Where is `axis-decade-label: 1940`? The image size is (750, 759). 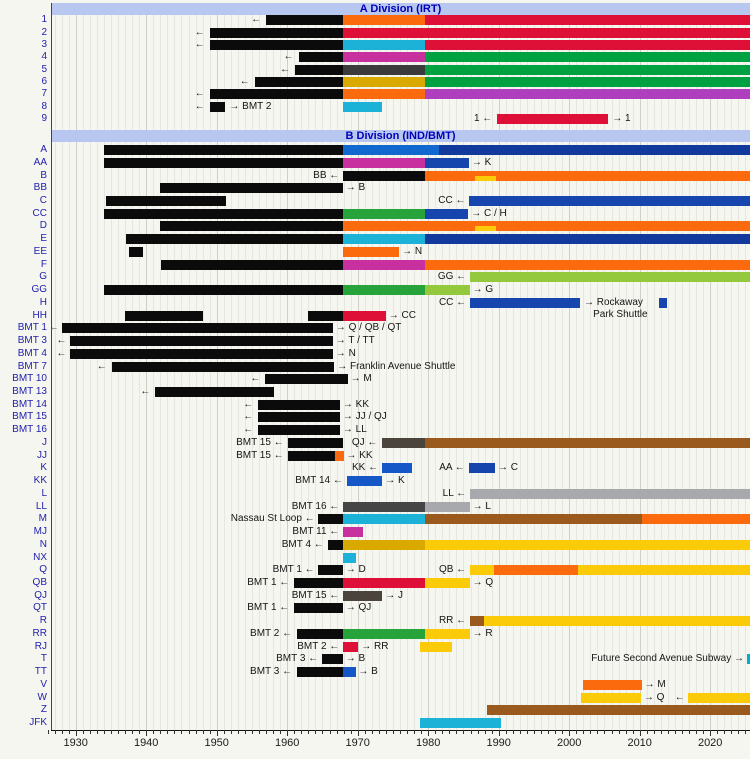 axis-decade-label: 1940 is located at coordinates (146, 743).